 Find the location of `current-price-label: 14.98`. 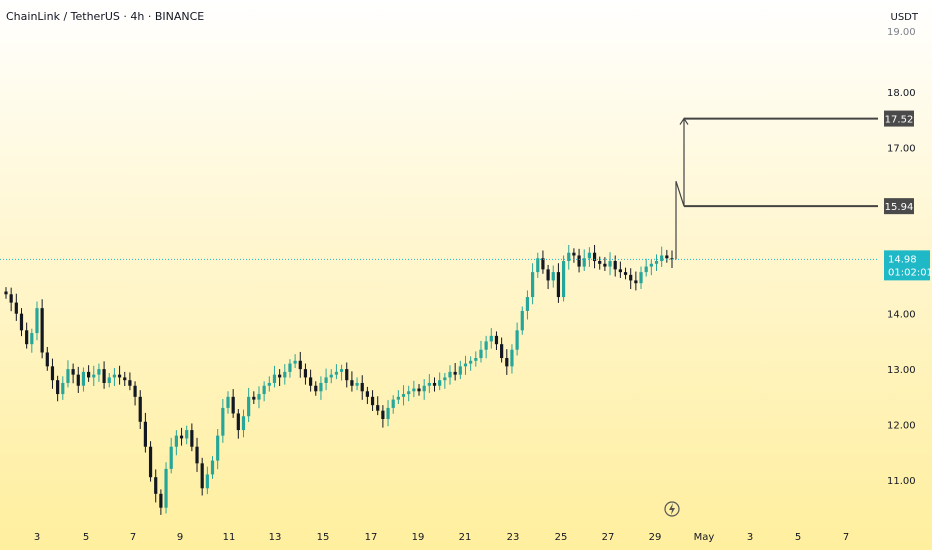

current-price-label: 14.98 is located at coordinates (902, 259).